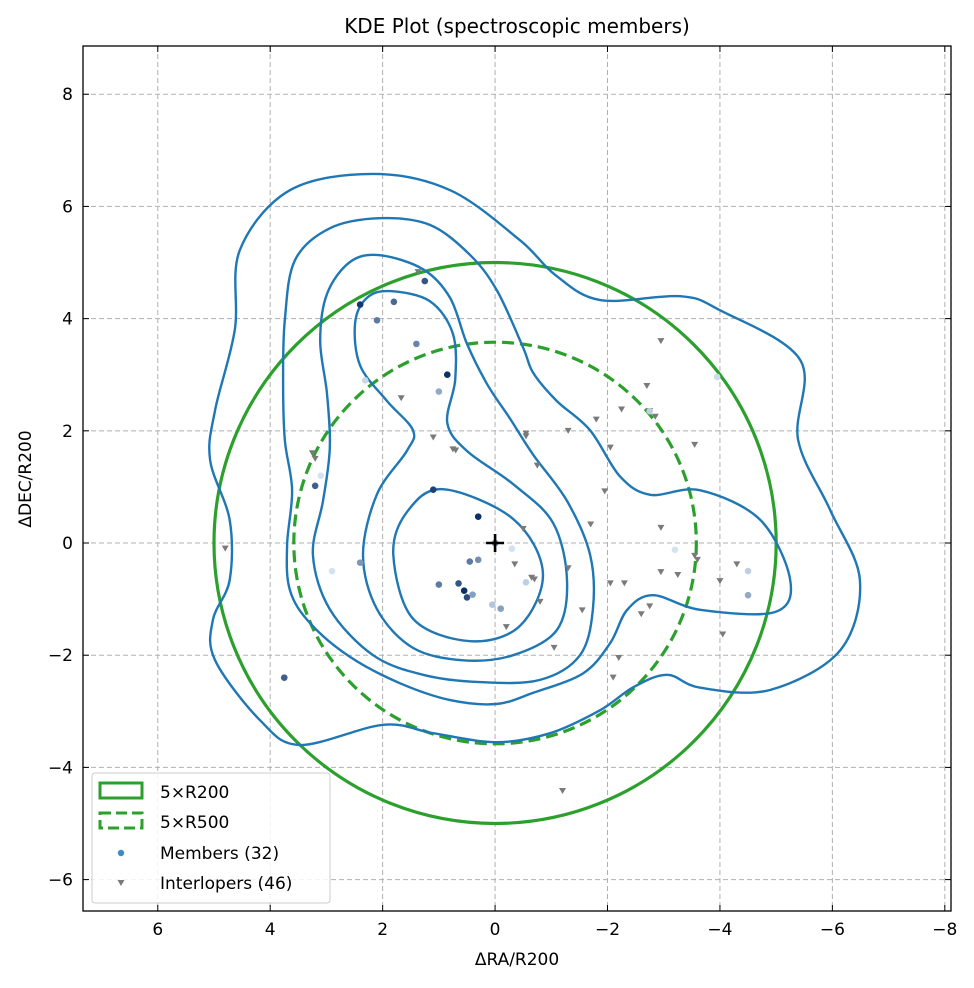 This screenshot has width=974, height=988. Describe the element at coordinates (607, 930) in the screenshot. I see `x-tick-label: −2` at that location.